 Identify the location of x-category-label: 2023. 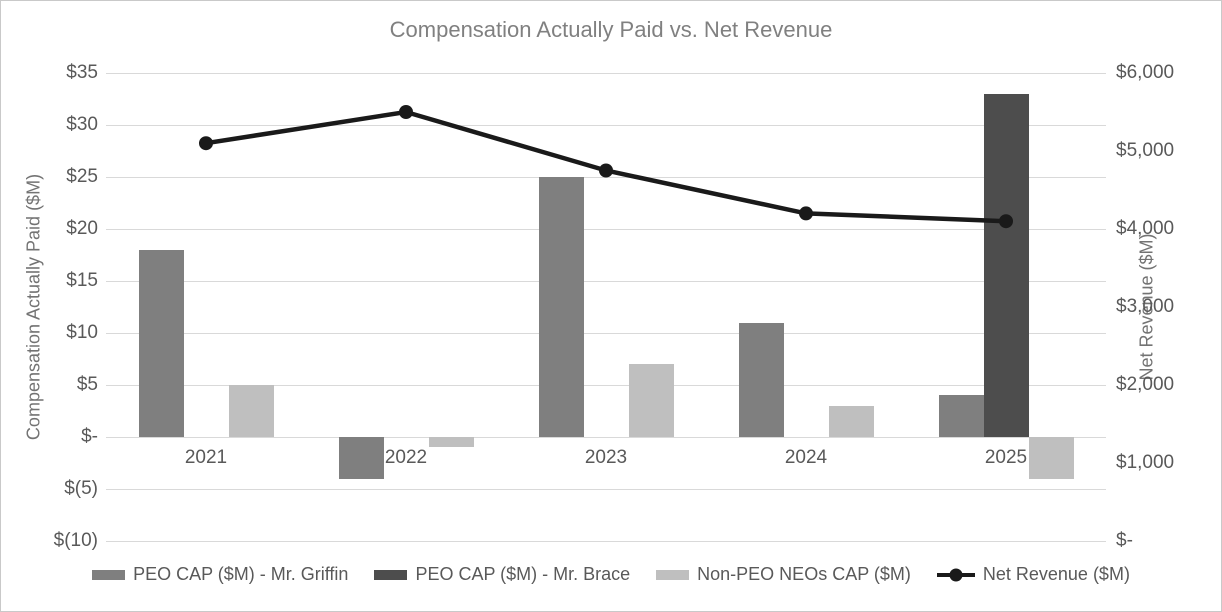
(606, 457).